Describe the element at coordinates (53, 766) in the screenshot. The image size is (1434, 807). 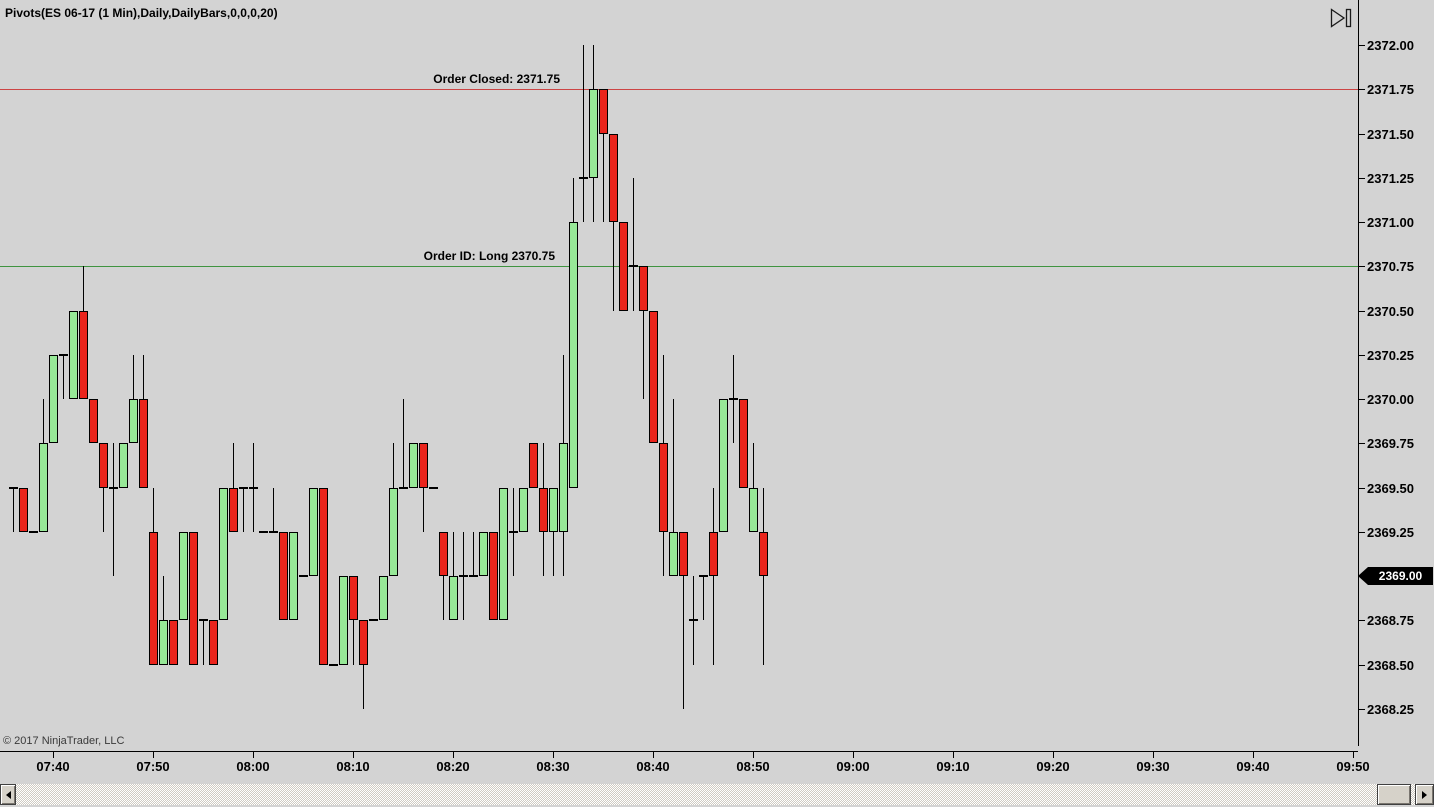
I see `time-tick-label: 07:40` at that location.